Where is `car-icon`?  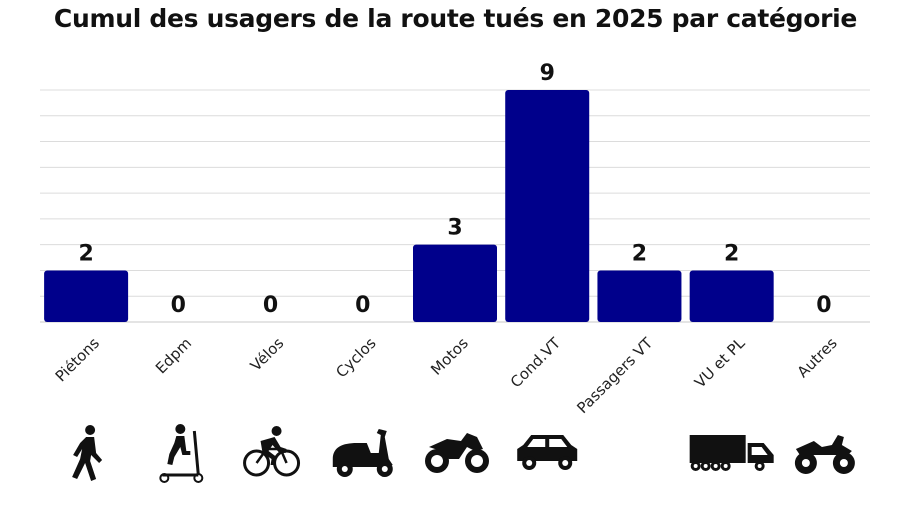 car-icon is located at coordinates (547, 452).